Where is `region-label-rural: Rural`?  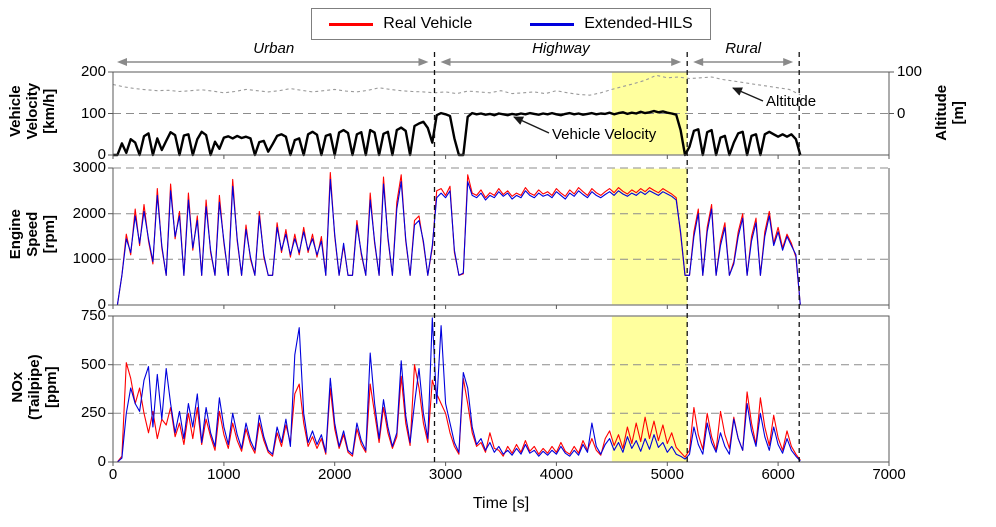
region-label-rural: Rural is located at coordinates (743, 48).